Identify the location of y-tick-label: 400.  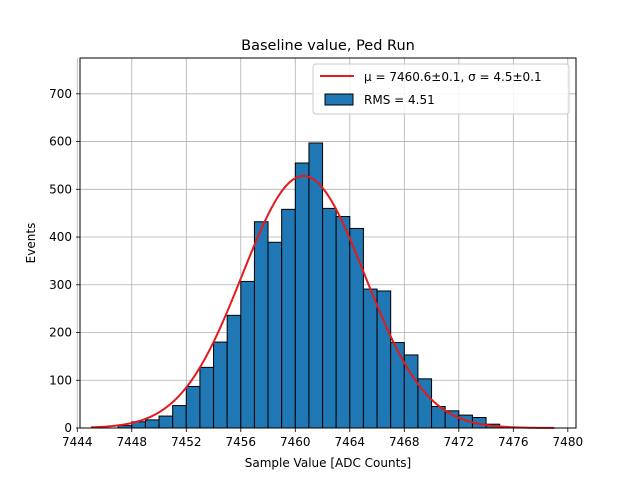
(60, 237).